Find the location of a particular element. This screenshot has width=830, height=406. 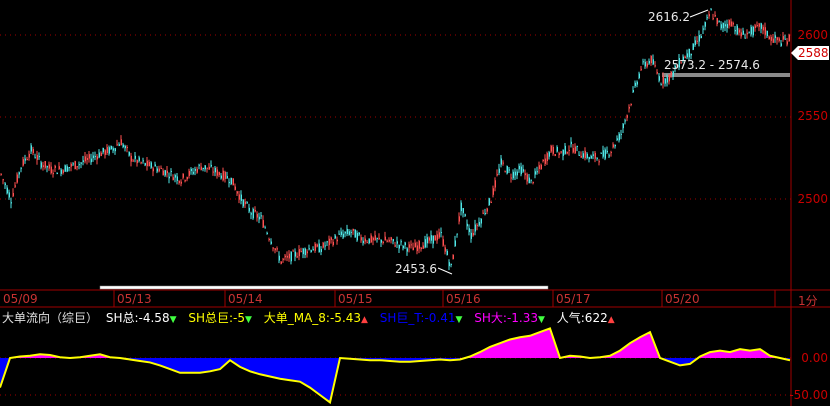

price-tick-2600: 2600 is located at coordinates (812, 35).